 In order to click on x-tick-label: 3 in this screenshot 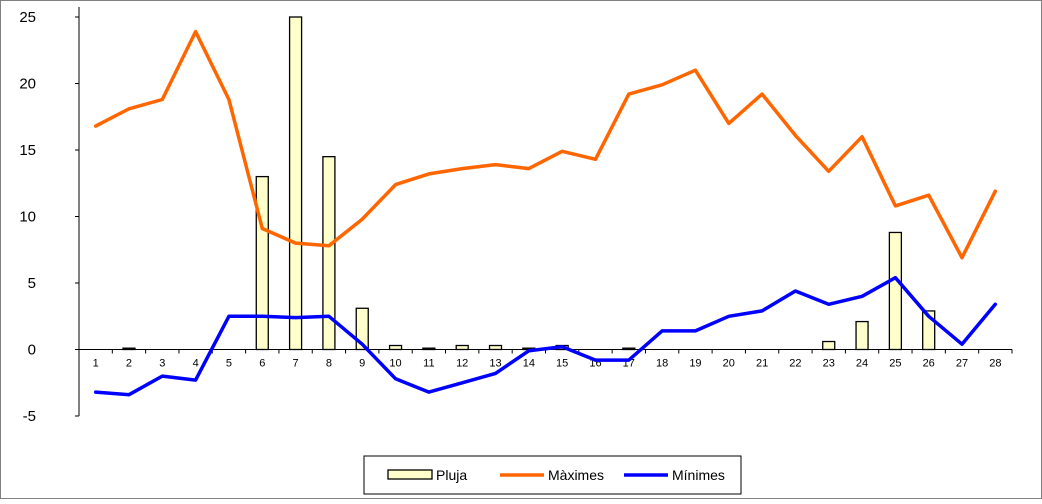, I will do `click(162, 364)`.